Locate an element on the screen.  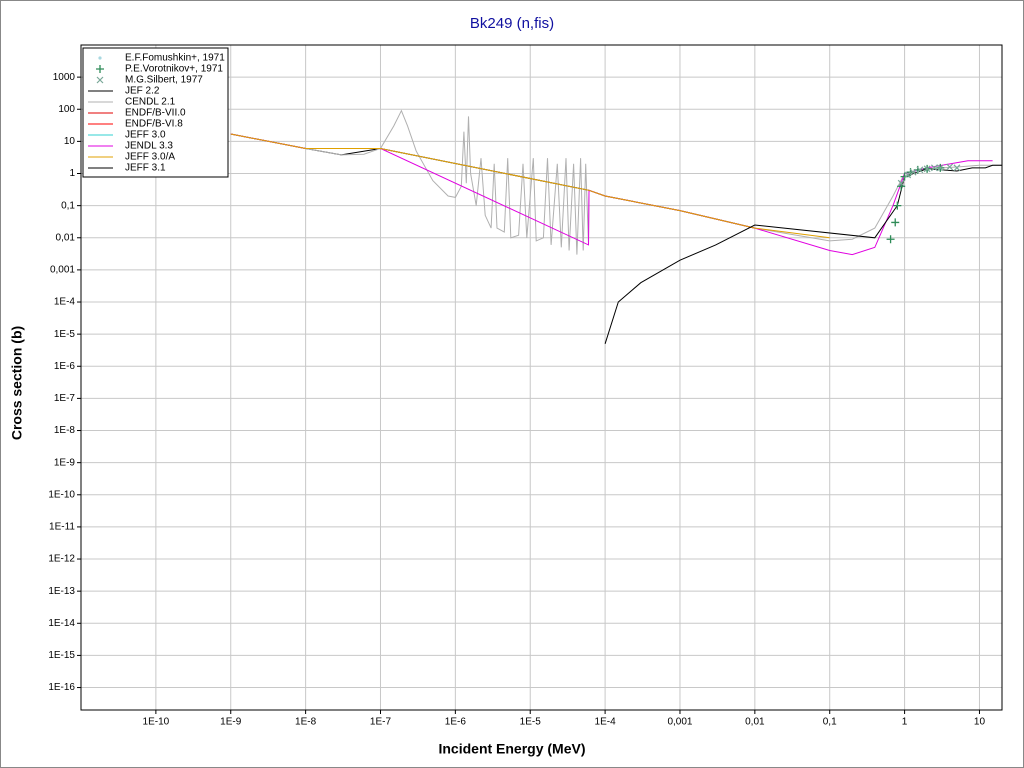
legend-label: CENDL 2.1 is located at coordinates (150, 102).